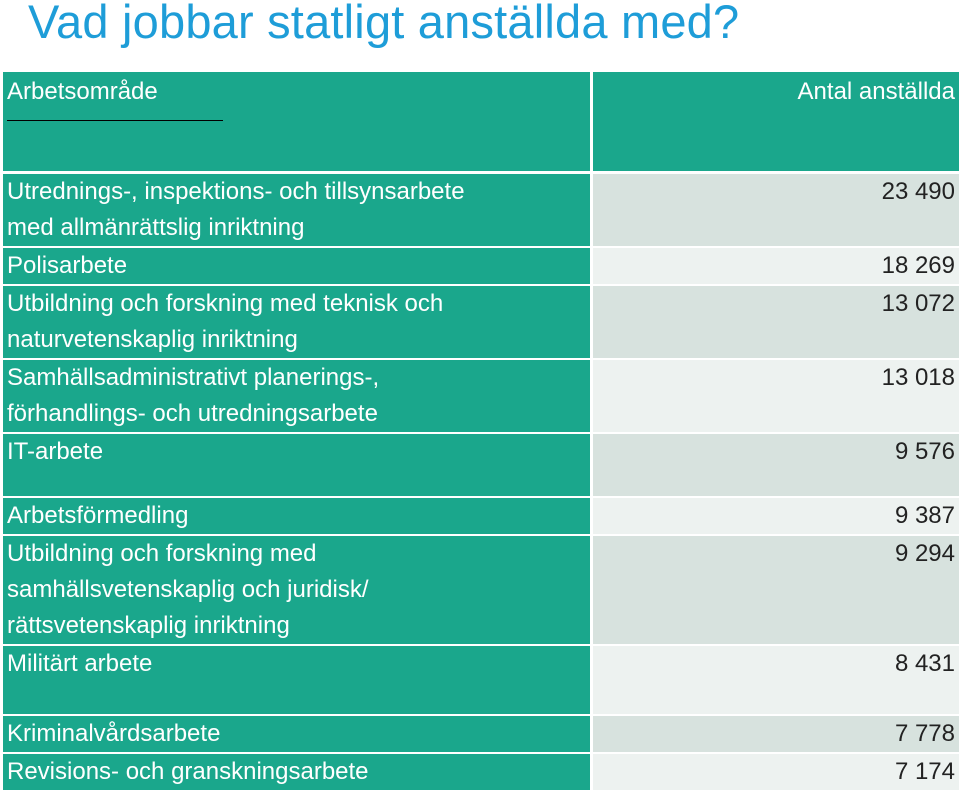  I want to click on row-count: 18 269, so click(774, 266).